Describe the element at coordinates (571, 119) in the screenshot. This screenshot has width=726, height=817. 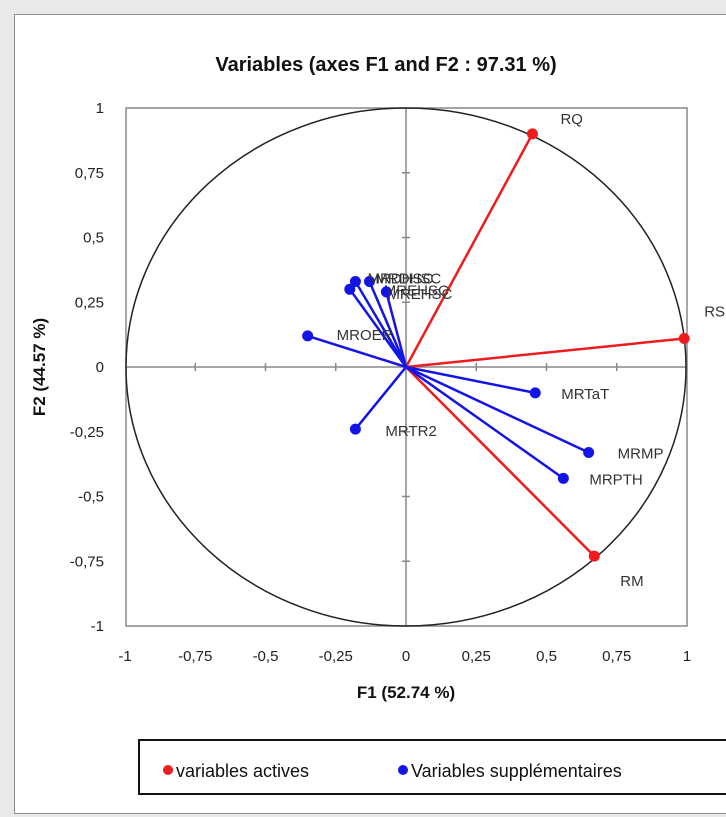
I see `variable-label: RQ` at that location.